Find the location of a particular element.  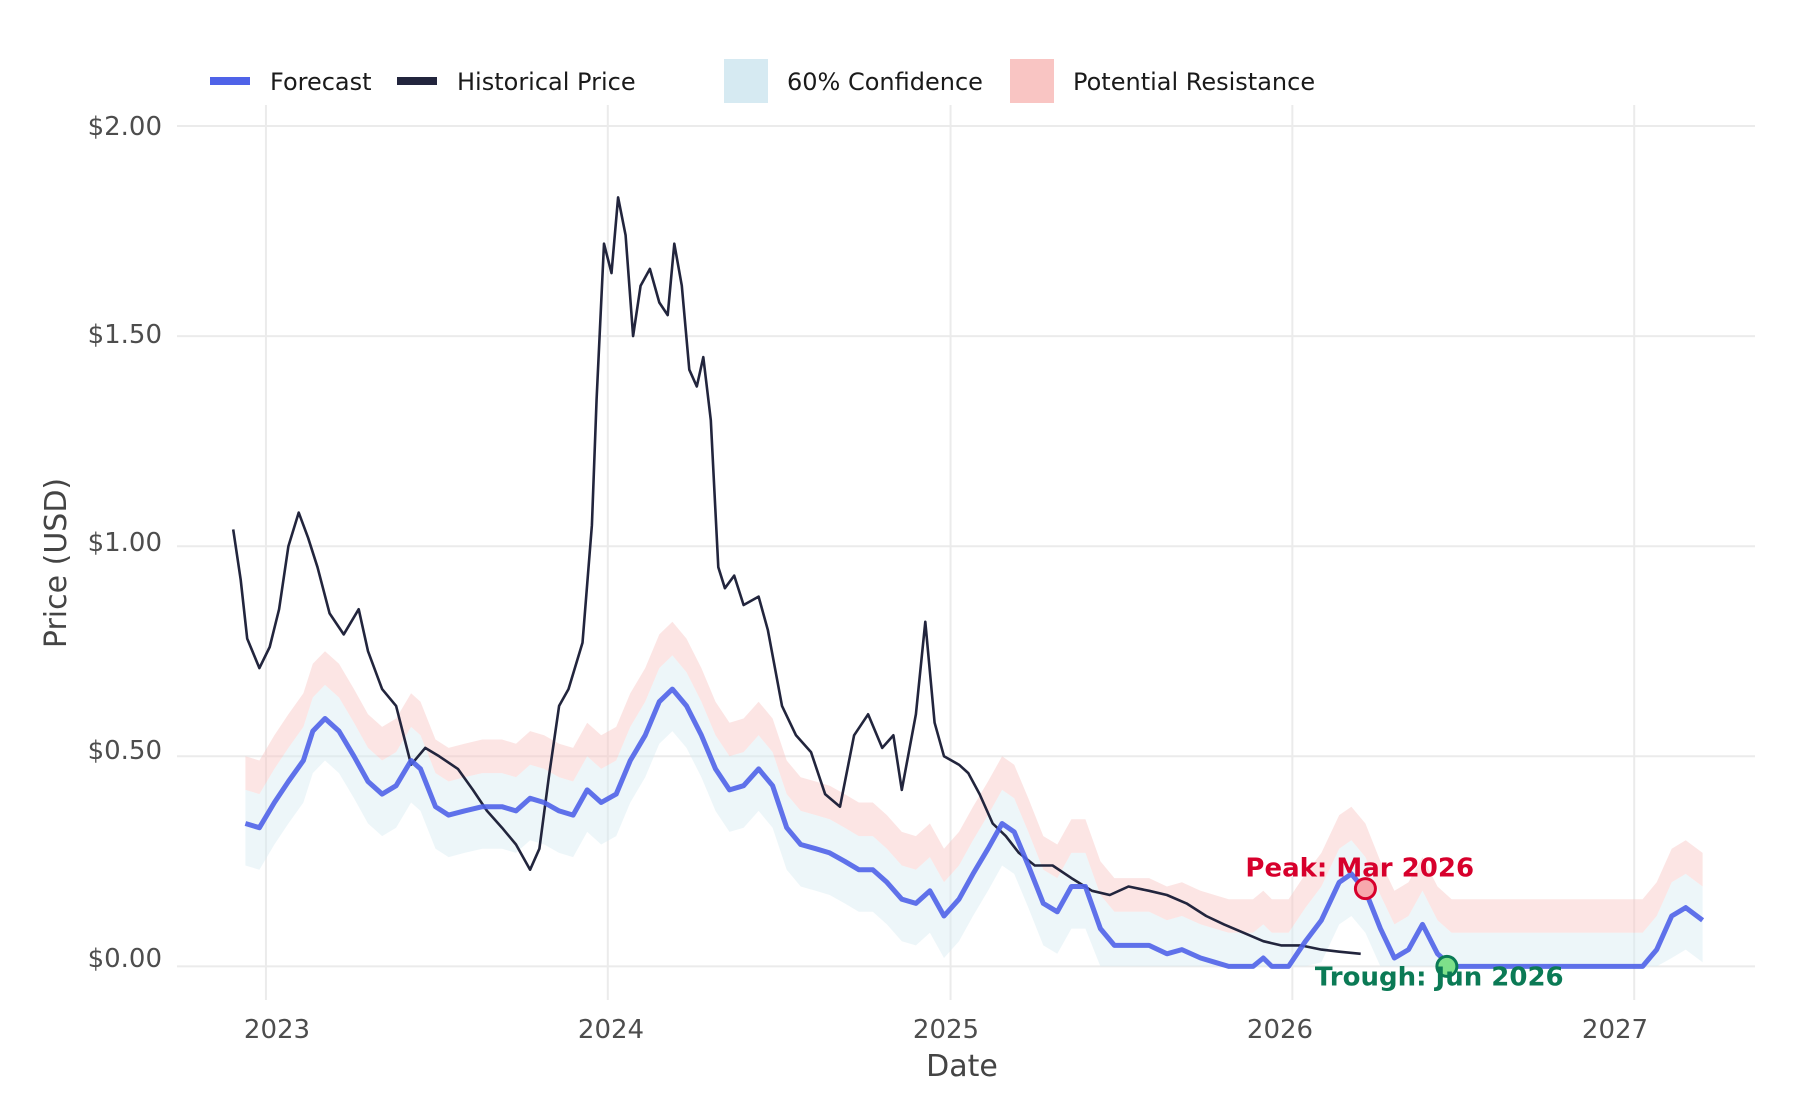

y-tick-label: $0.00 is located at coordinates (125, 959).